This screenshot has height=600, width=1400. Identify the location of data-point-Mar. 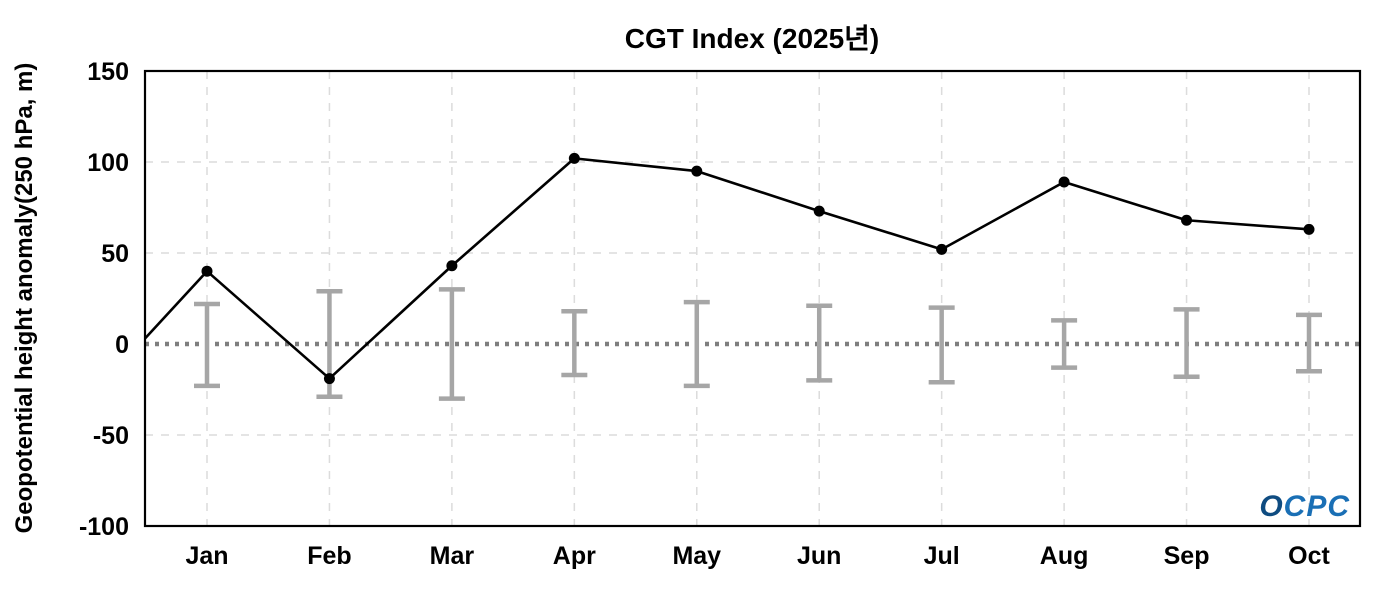
(452, 266).